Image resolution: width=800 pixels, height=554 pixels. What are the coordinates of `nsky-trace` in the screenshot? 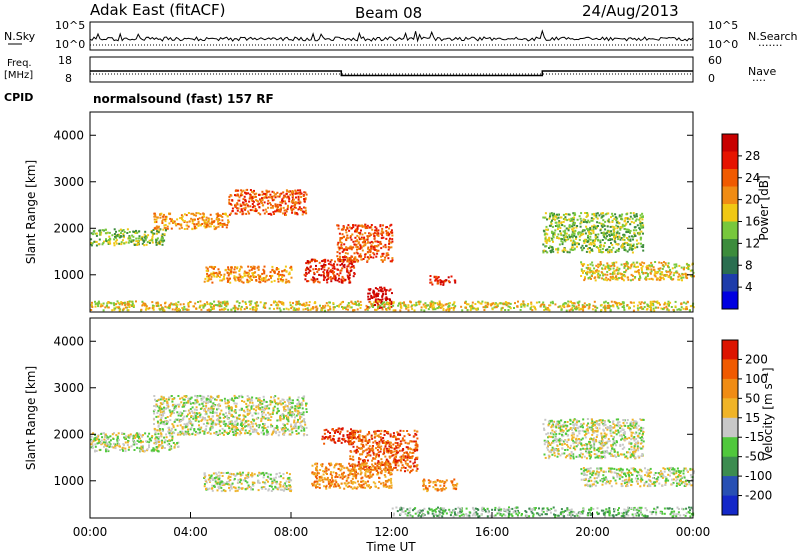 It's located at (391, 37).